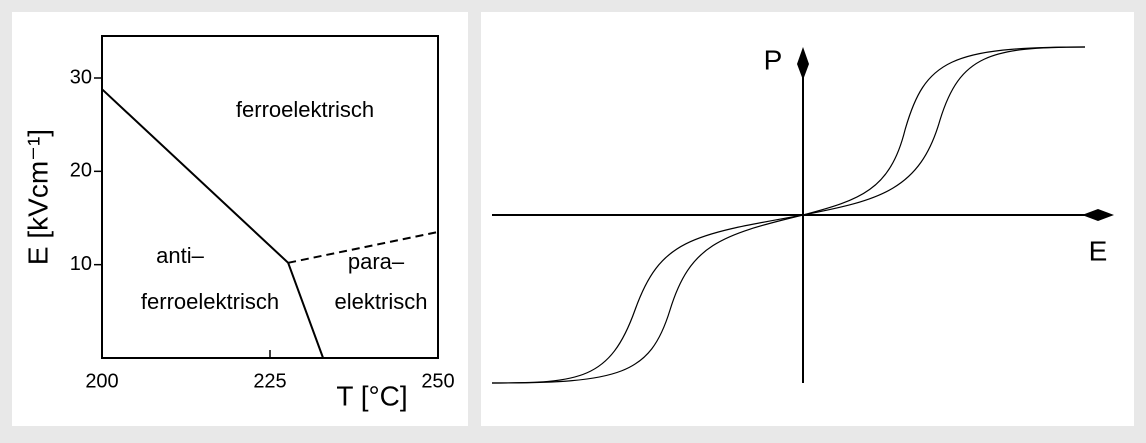 This screenshot has width=1146, height=443. Describe the element at coordinates (101, 381) in the screenshot. I see `x-tick-label: 200` at that location.